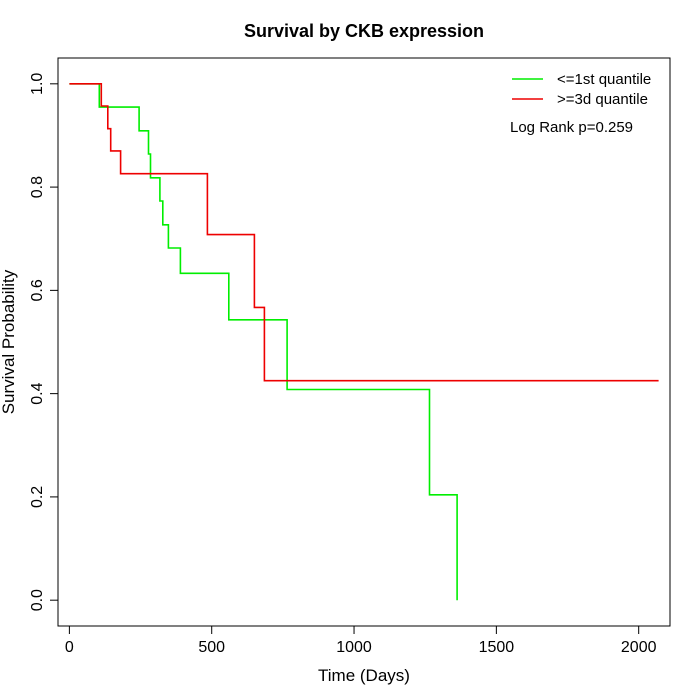 The height and width of the screenshot is (700, 700). Describe the element at coordinates (364, 31) in the screenshot. I see `chart-title: Survival by CKB expression` at that location.